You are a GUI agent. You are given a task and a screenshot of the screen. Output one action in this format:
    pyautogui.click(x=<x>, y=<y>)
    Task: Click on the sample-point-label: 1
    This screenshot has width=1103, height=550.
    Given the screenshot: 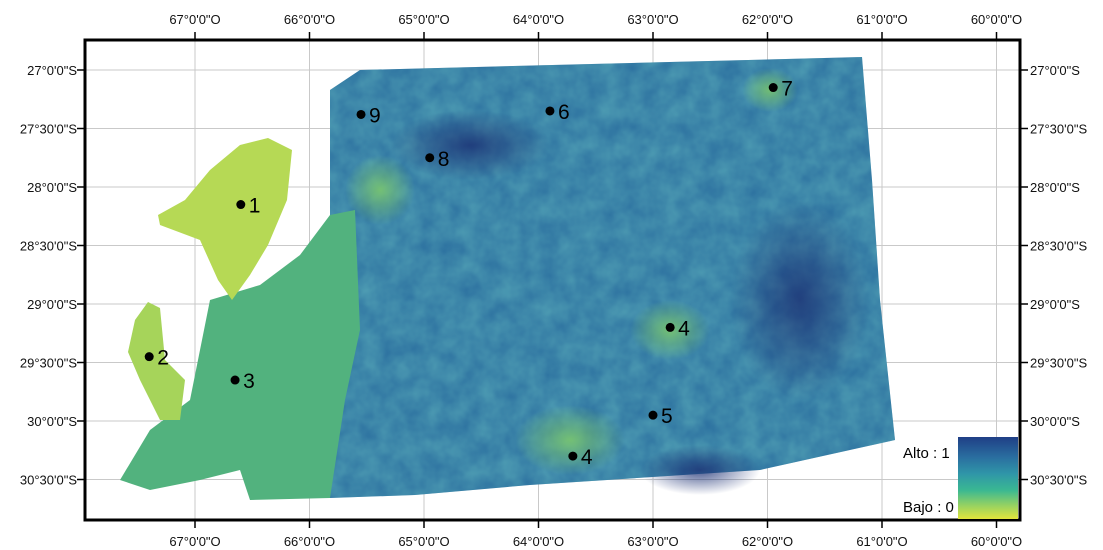 What is the action you would take?
    pyautogui.click(x=255, y=206)
    